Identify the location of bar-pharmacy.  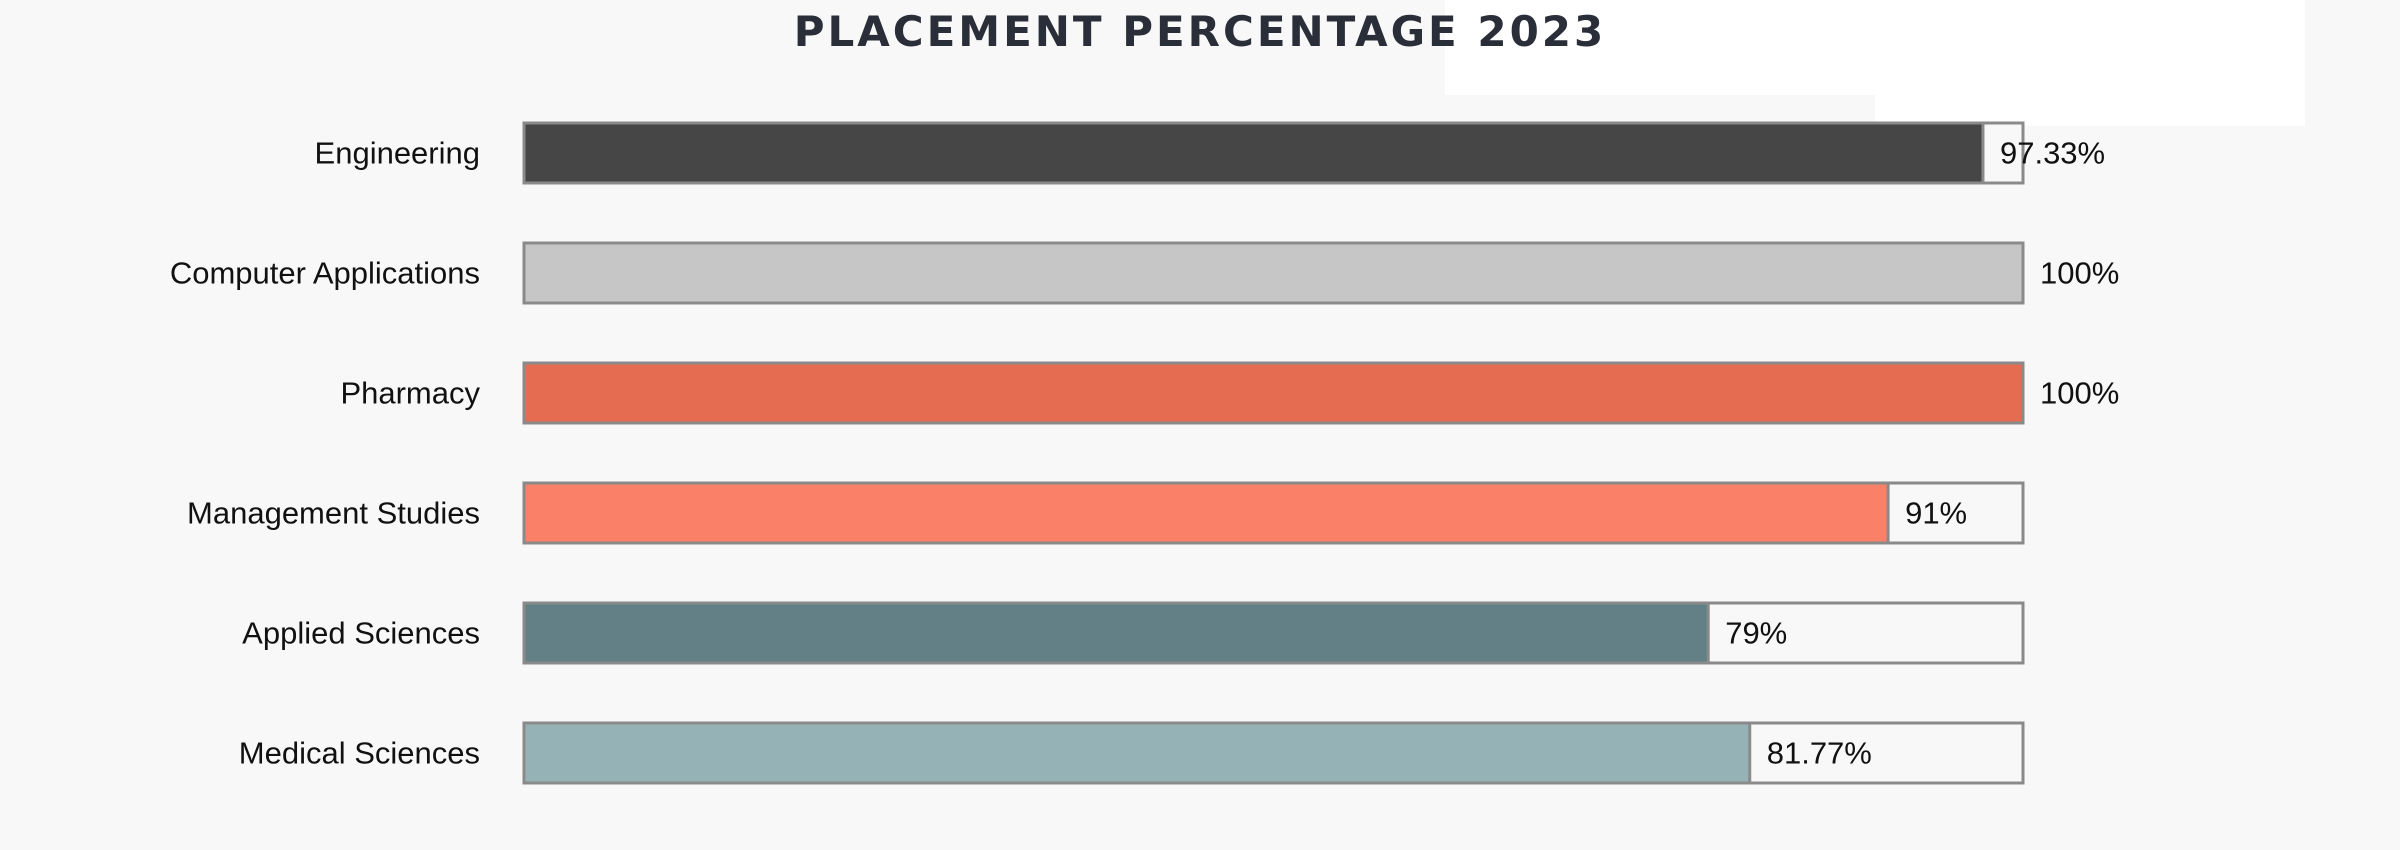
(1273, 393).